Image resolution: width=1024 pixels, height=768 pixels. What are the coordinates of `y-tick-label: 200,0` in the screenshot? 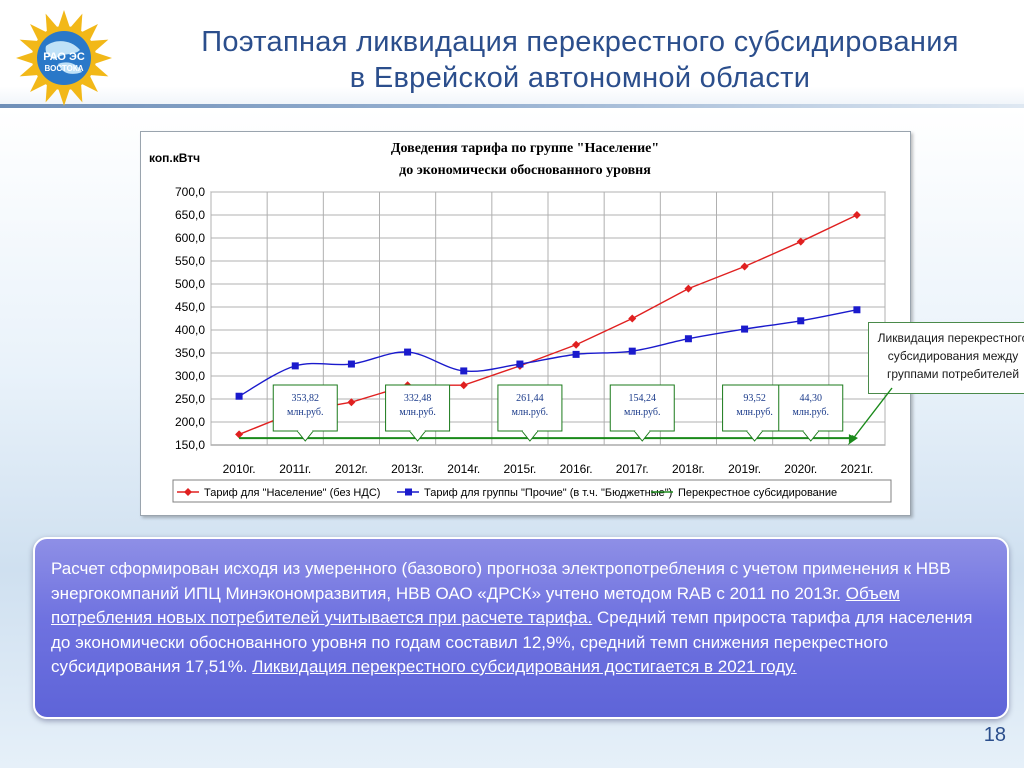 It's located at (190, 422).